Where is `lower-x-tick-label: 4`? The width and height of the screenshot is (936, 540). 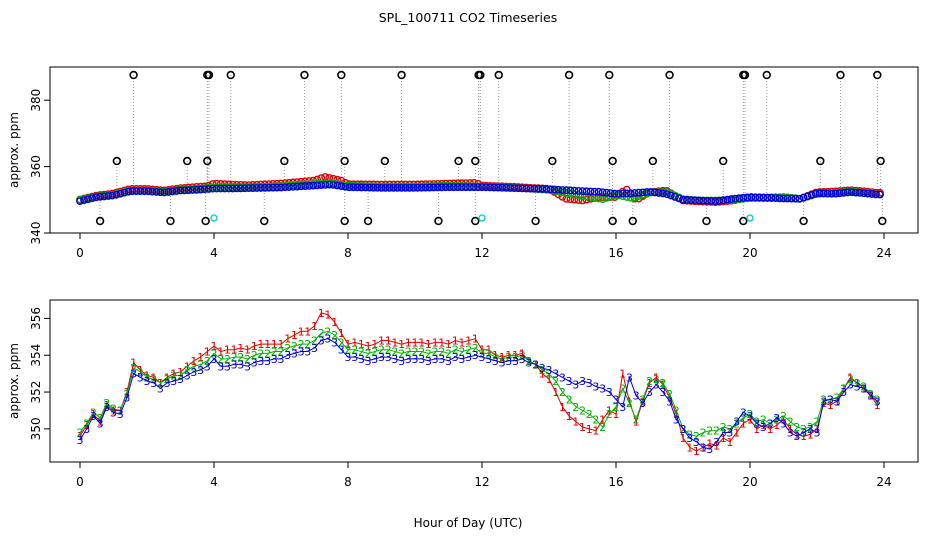
lower-x-tick-label: 4 is located at coordinates (214, 482).